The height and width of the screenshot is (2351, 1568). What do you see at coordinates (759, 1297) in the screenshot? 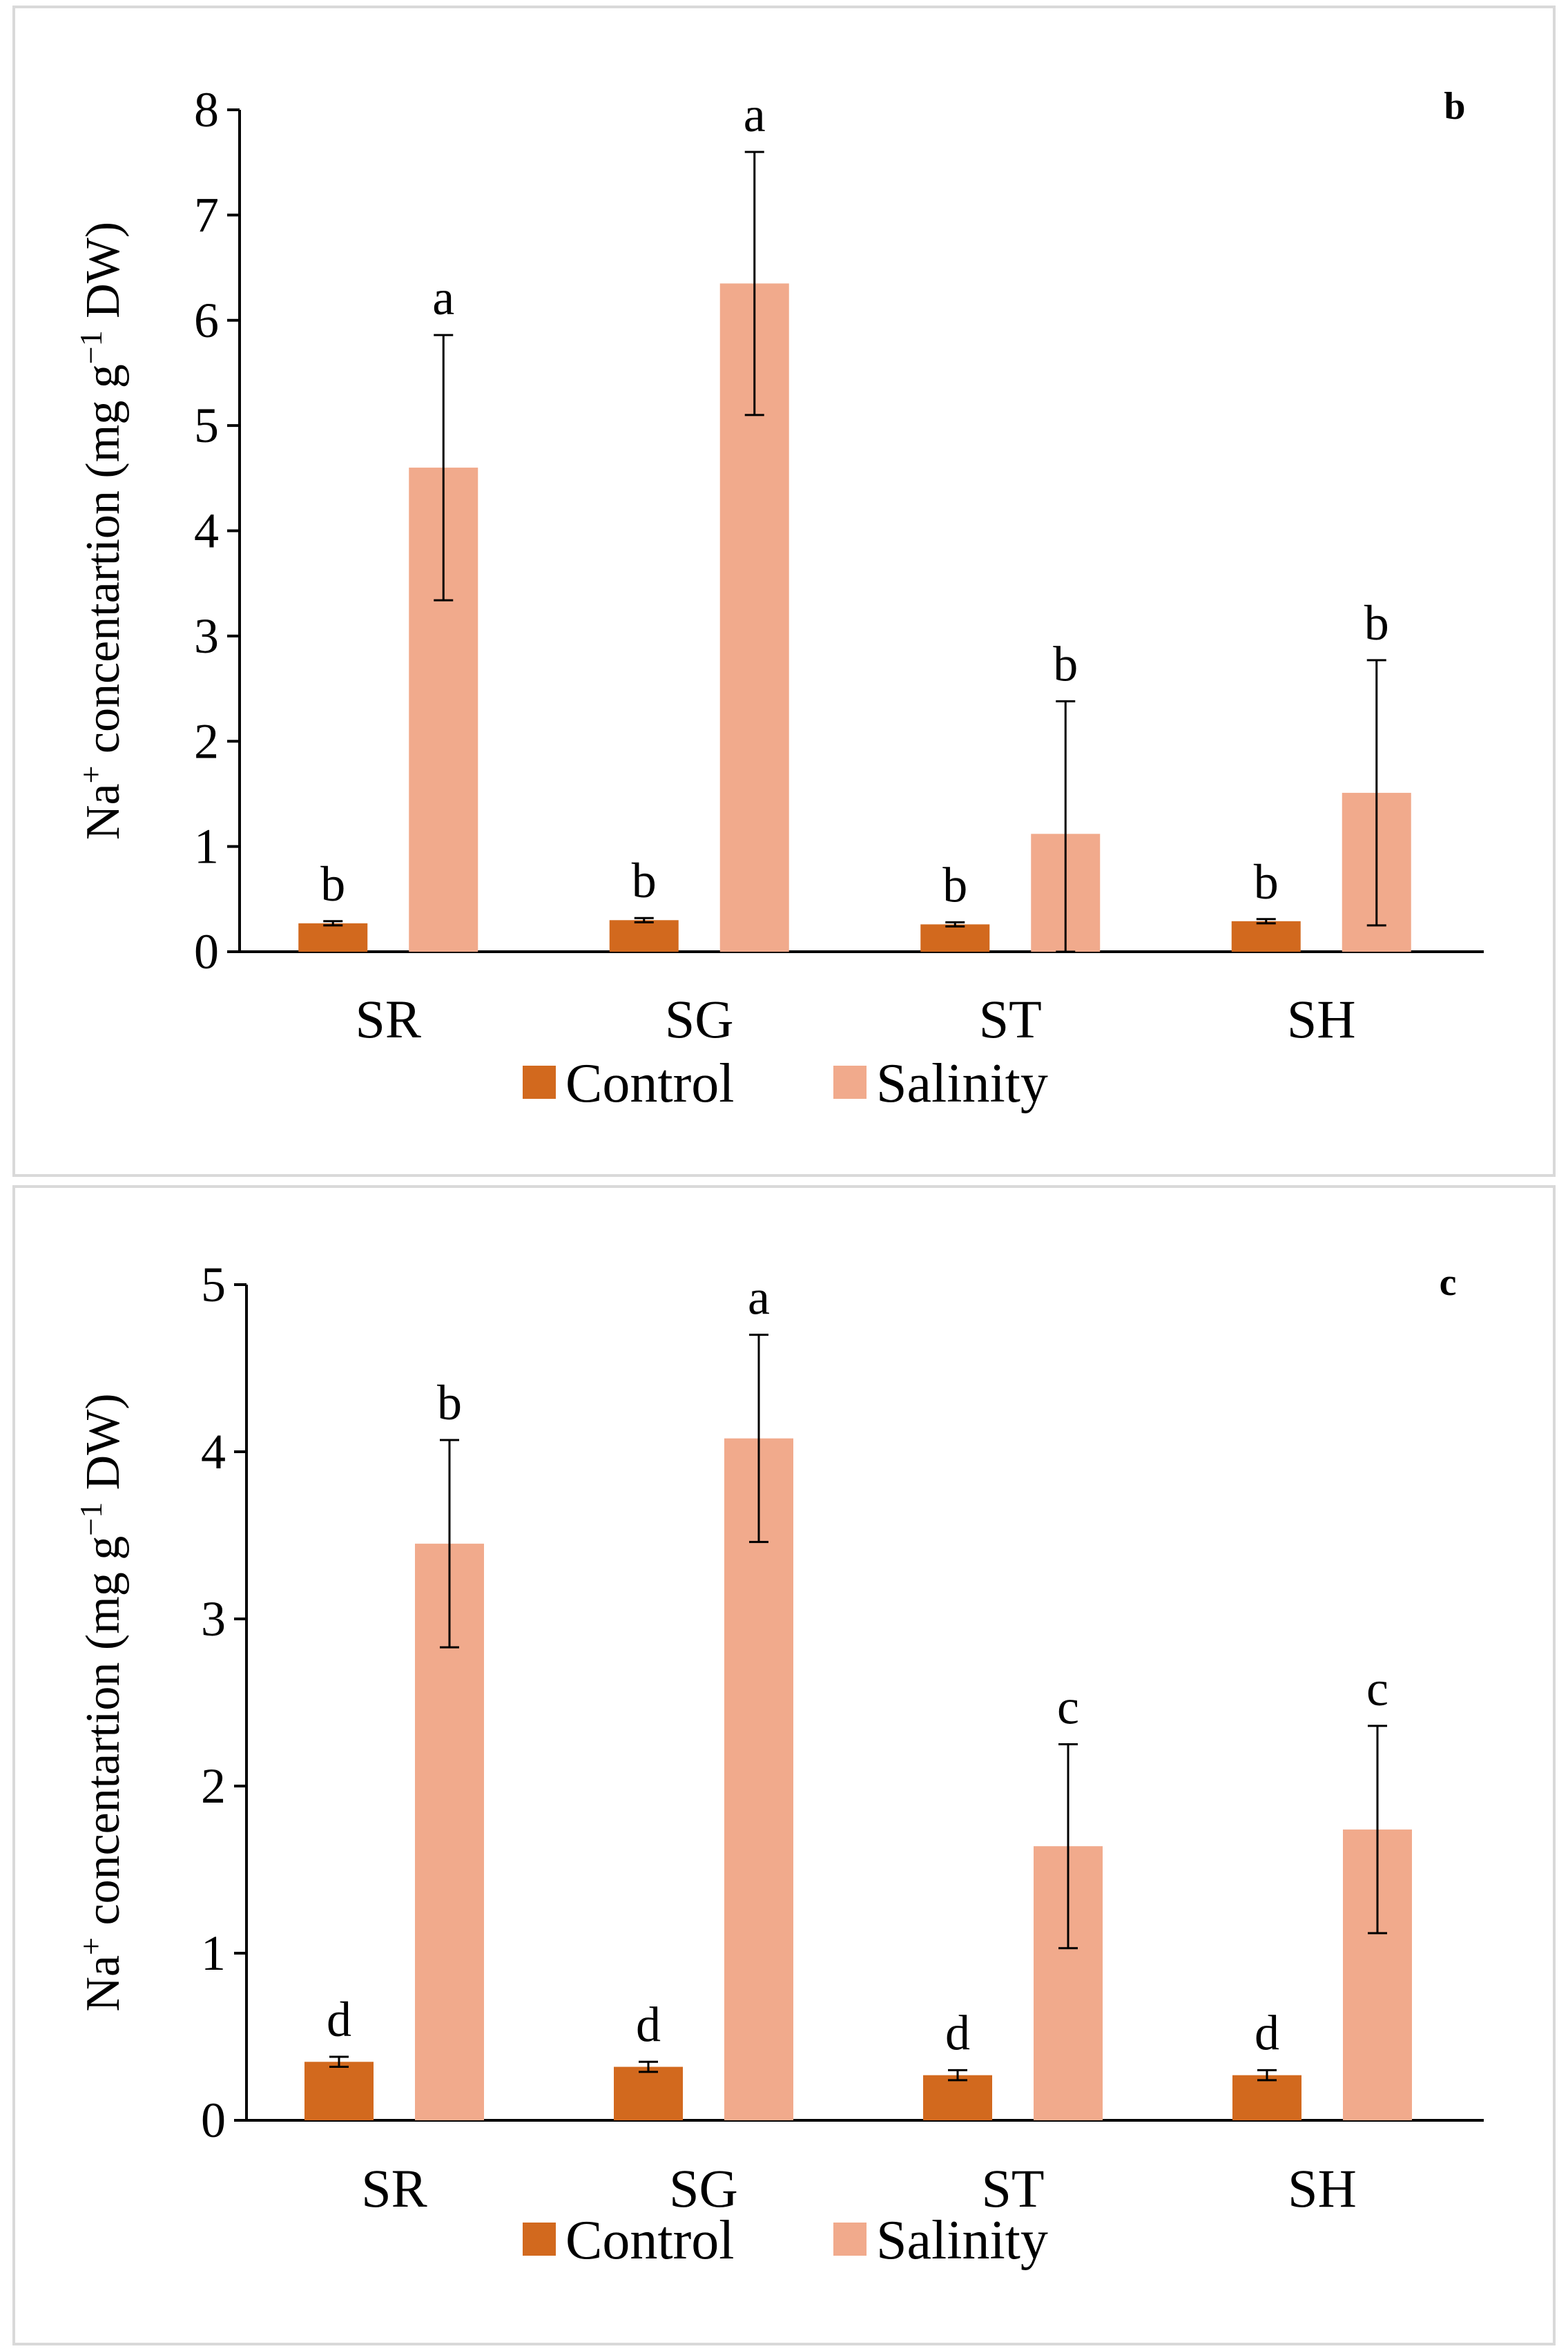
I see `chart-c-significance-label: a` at bounding box center [759, 1297].